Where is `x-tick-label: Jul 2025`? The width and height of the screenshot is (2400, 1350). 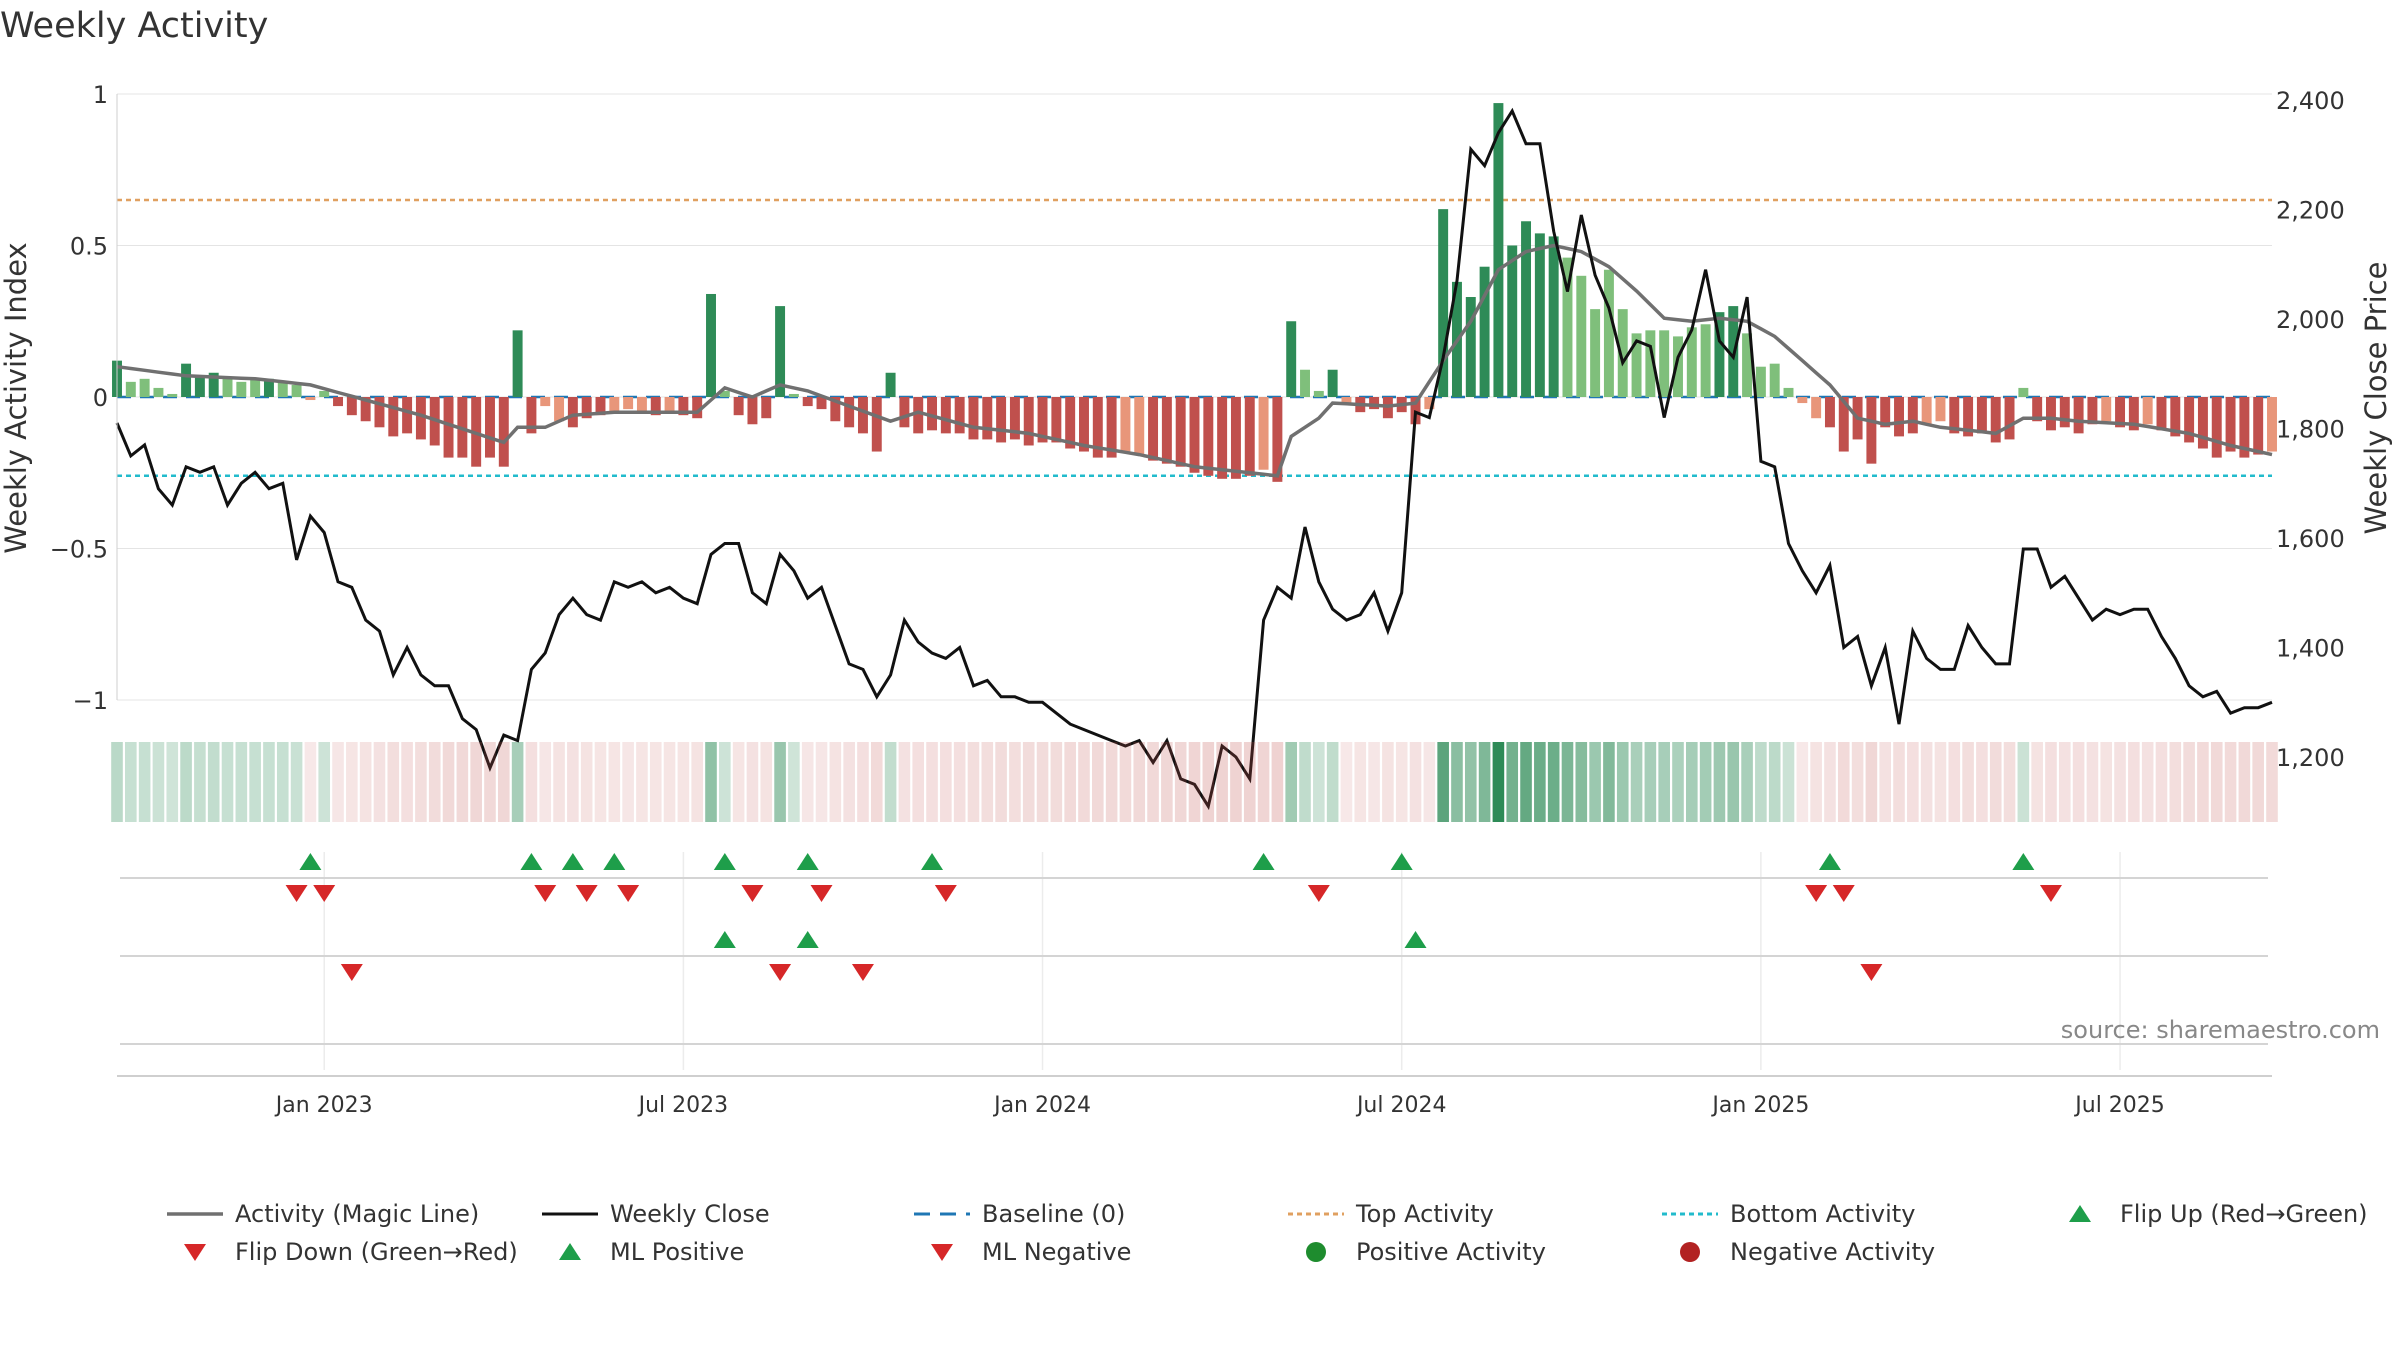
x-tick-label: Jul 2025 is located at coordinates (2119, 1105).